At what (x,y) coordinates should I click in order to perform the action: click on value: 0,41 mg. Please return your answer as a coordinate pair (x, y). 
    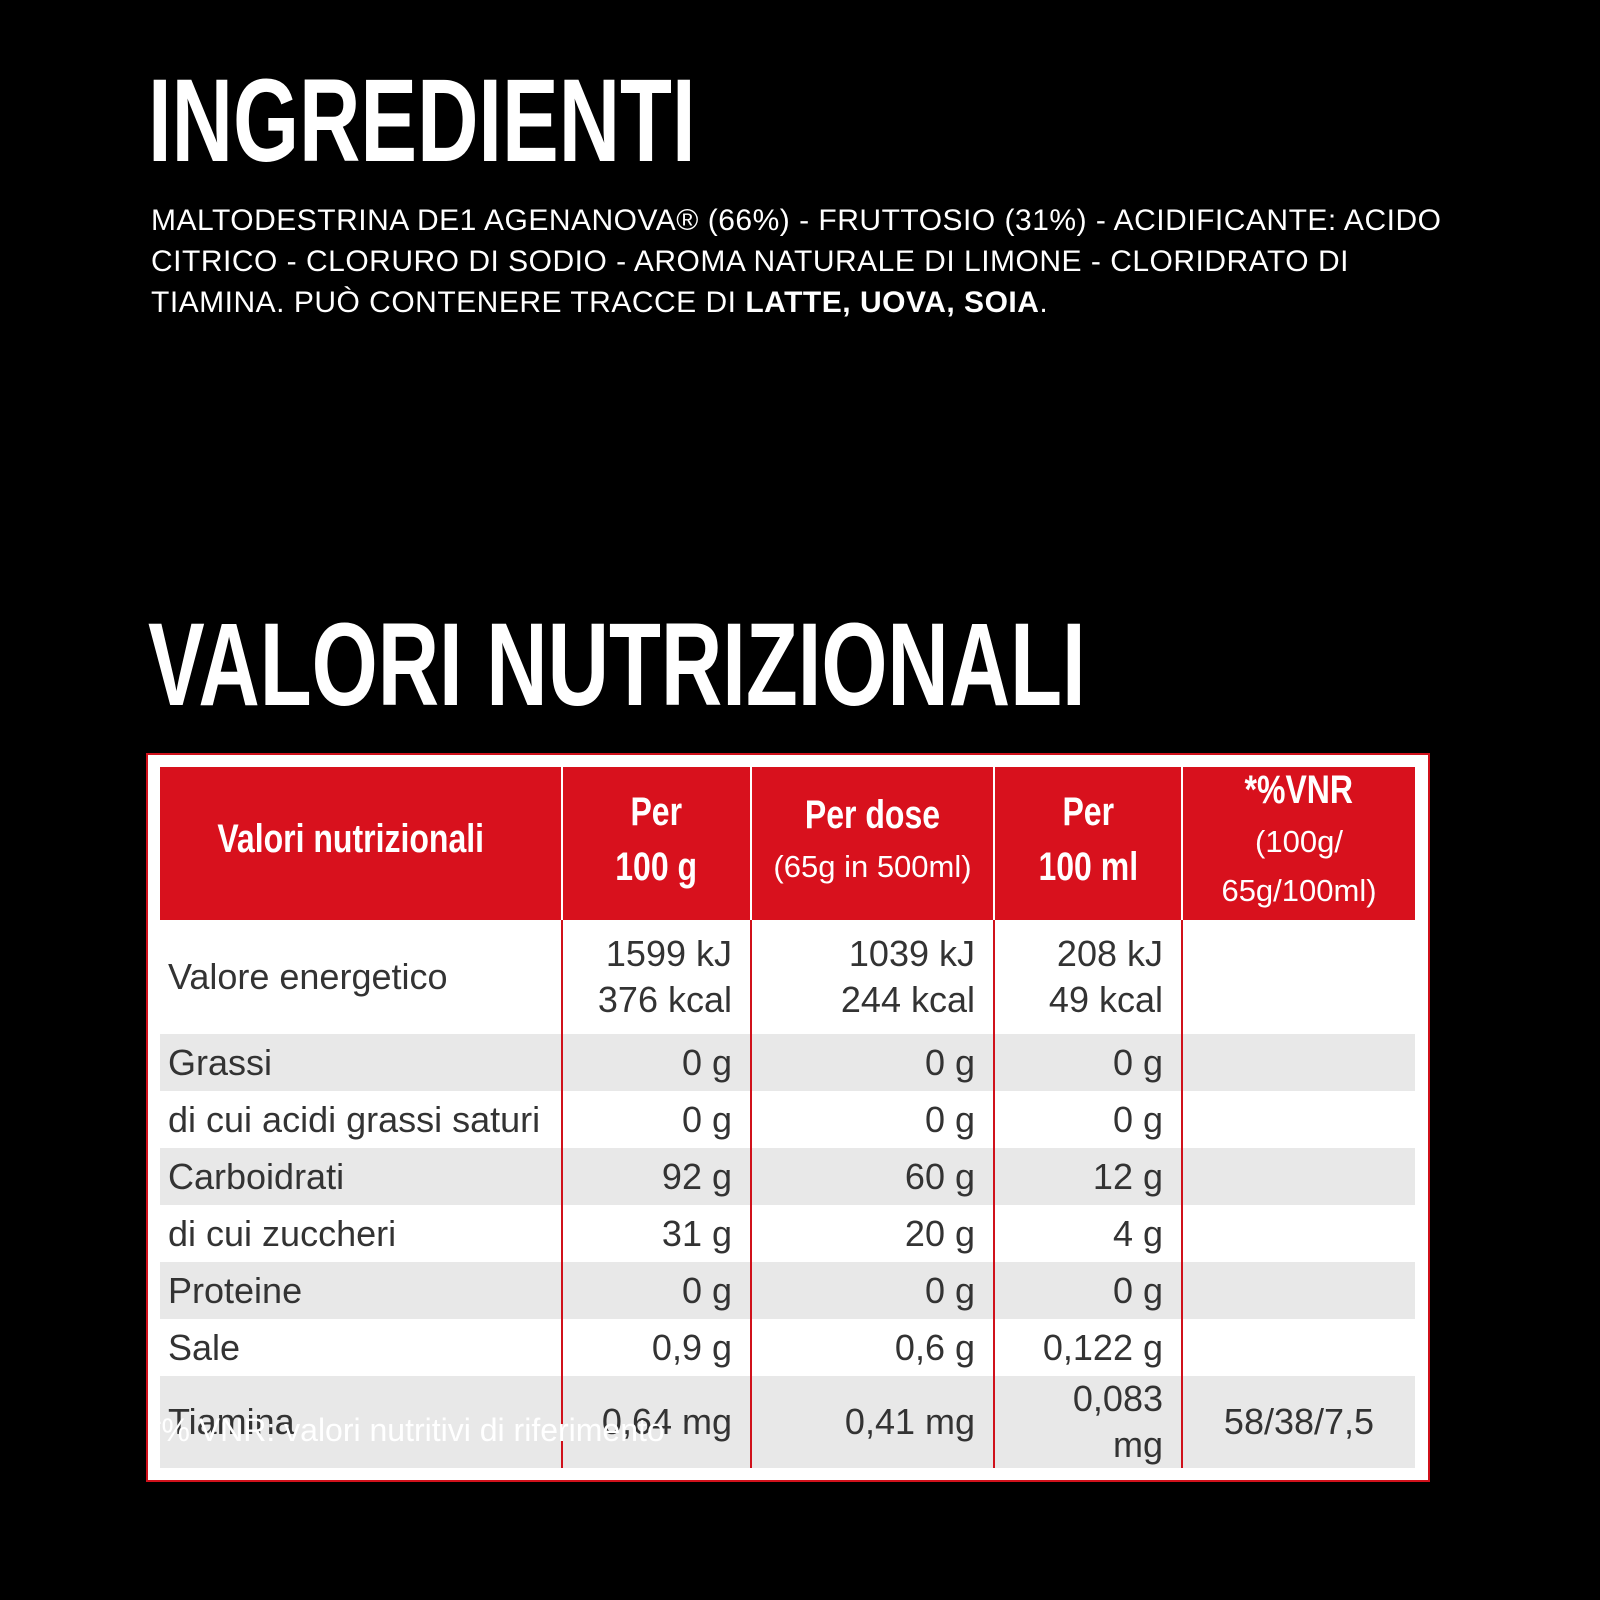
    Looking at the image, I should click on (909, 1421).